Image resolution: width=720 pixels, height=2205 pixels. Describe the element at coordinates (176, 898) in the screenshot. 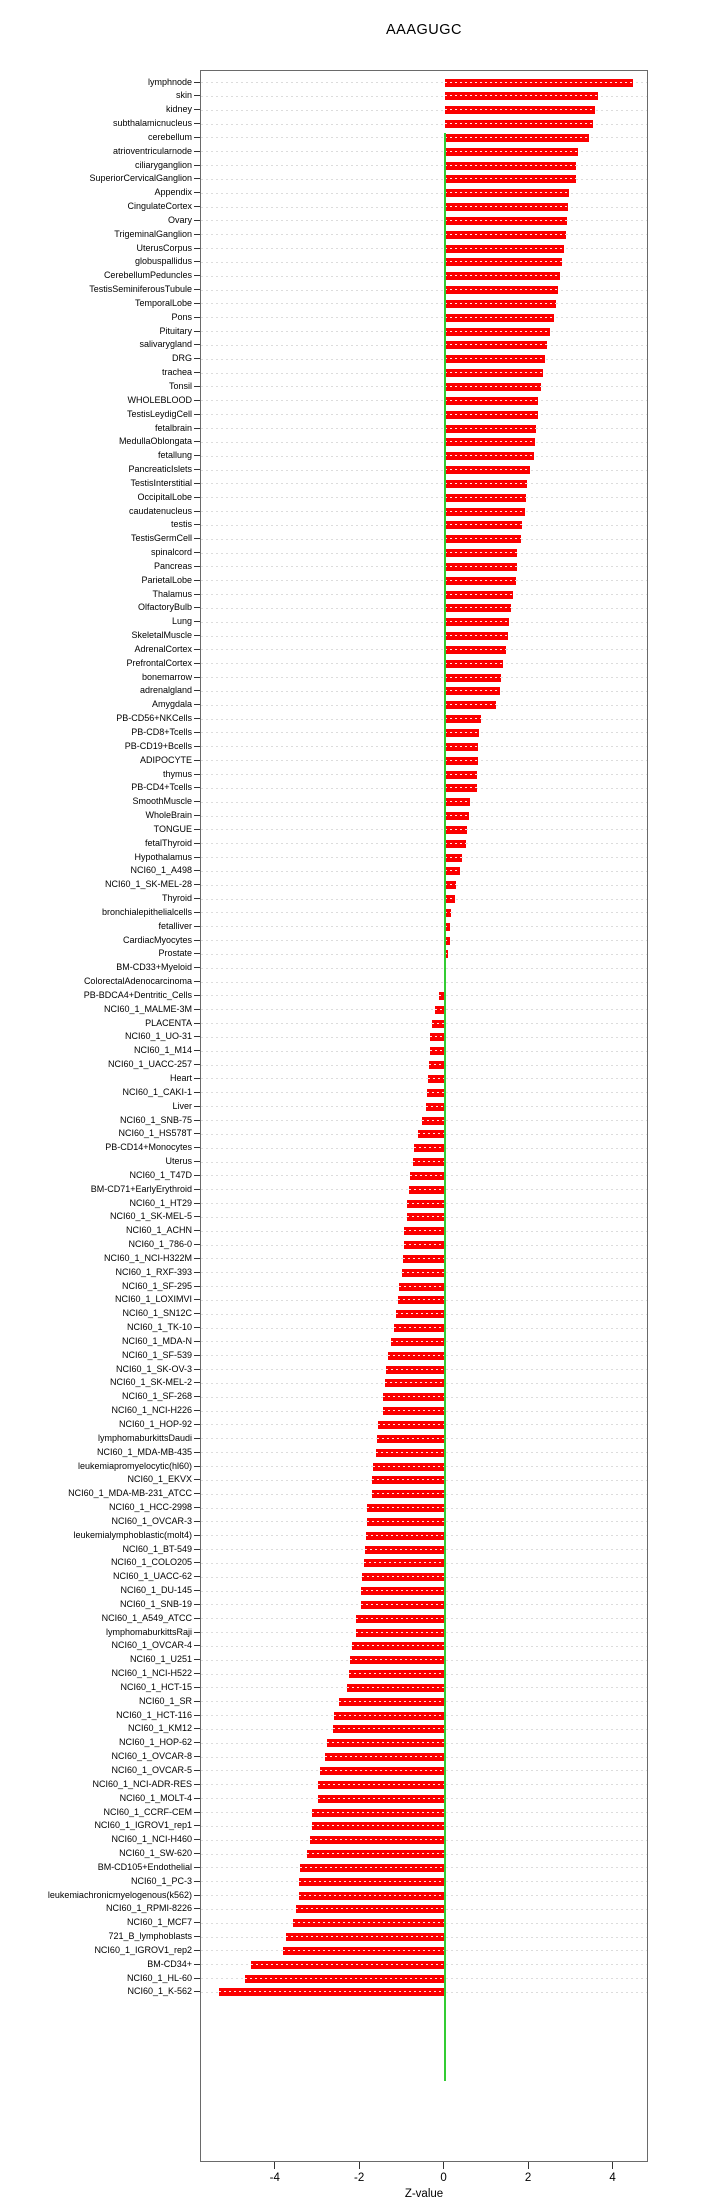

I see `y-axis-label: Thyroid` at that location.